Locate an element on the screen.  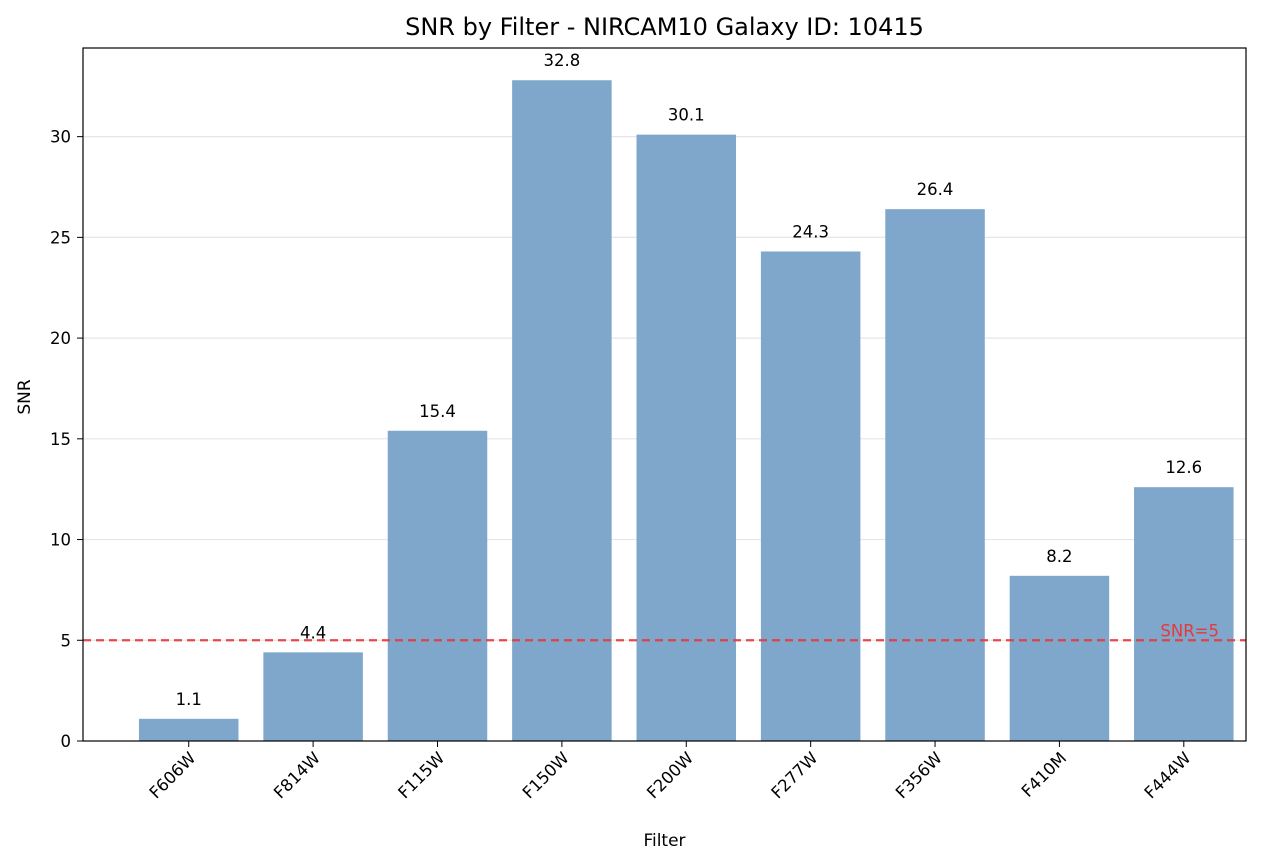
bar-data-label: 15.4 is located at coordinates (437, 411).